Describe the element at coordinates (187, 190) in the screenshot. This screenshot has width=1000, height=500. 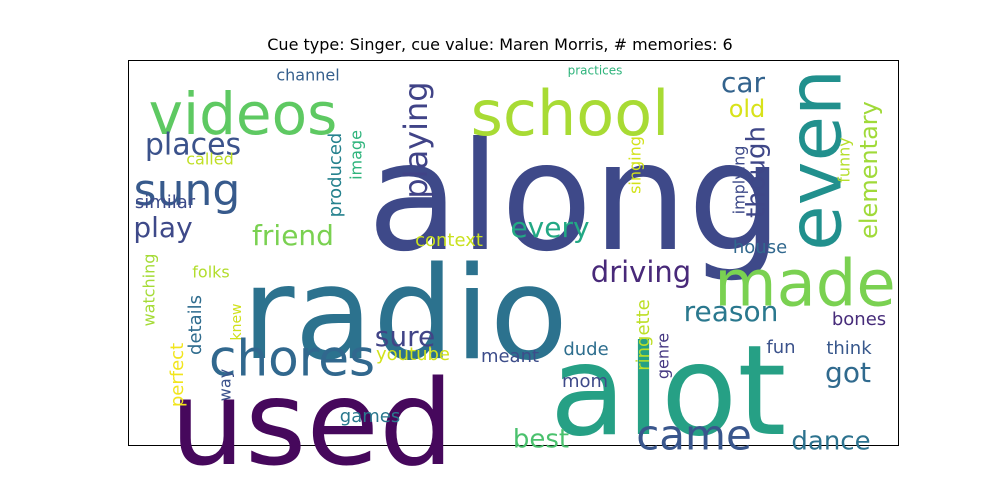
I see `word-sung: sung` at that location.